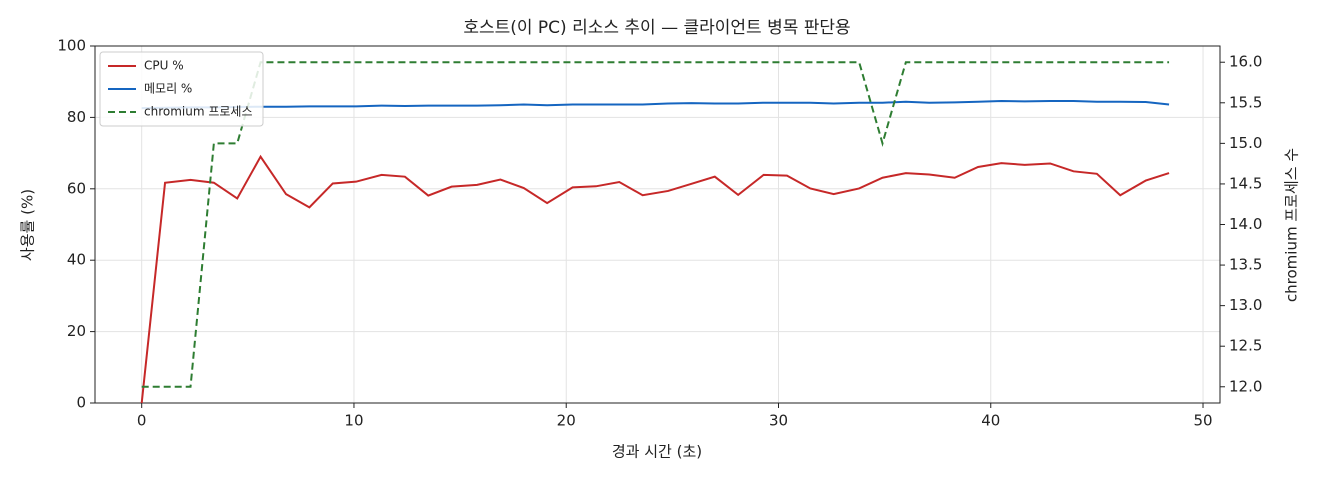 The height and width of the screenshot is (484, 1320). Describe the element at coordinates (1245, 143) in the screenshot. I see `y2-tick-label: 15.0` at that location.